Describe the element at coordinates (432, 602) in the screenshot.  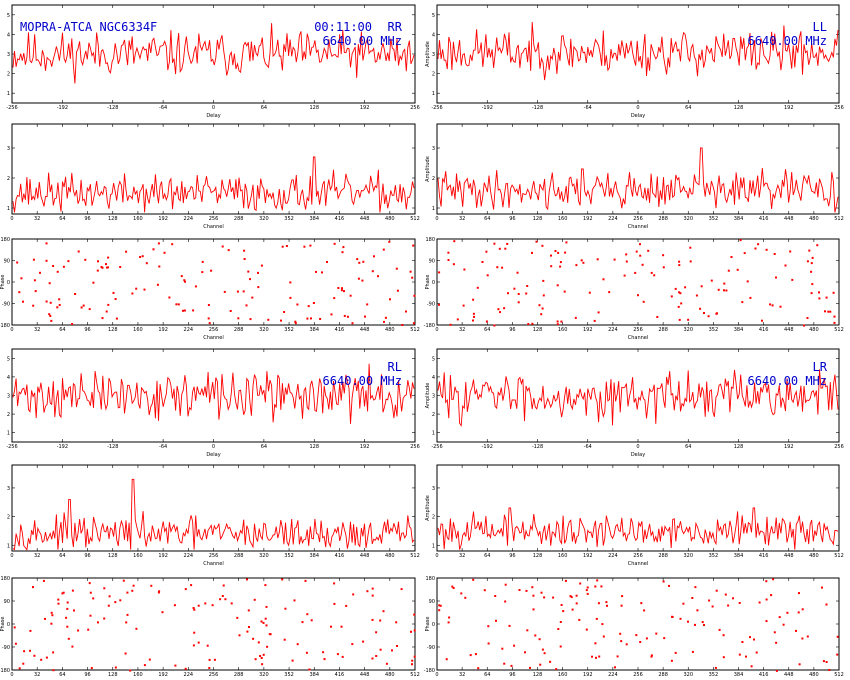
I see `y-tick-label: 90` at that location.